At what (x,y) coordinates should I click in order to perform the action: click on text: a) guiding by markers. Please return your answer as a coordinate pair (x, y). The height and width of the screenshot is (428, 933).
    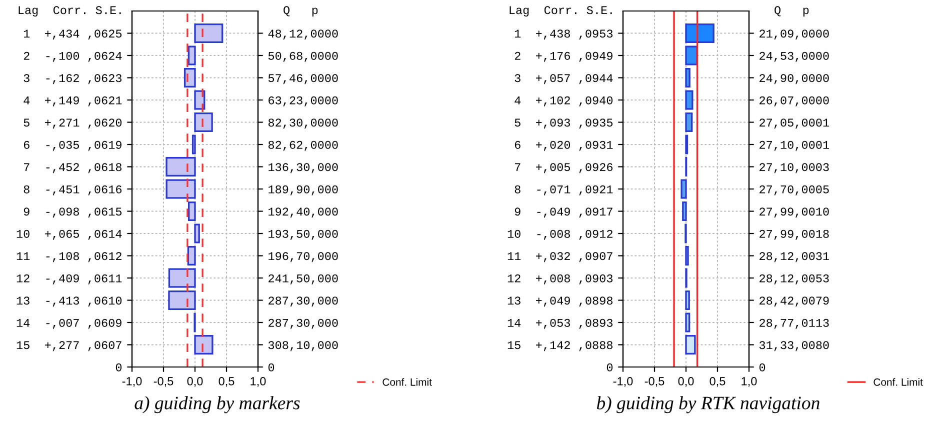
    Looking at the image, I should click on (217, 405).